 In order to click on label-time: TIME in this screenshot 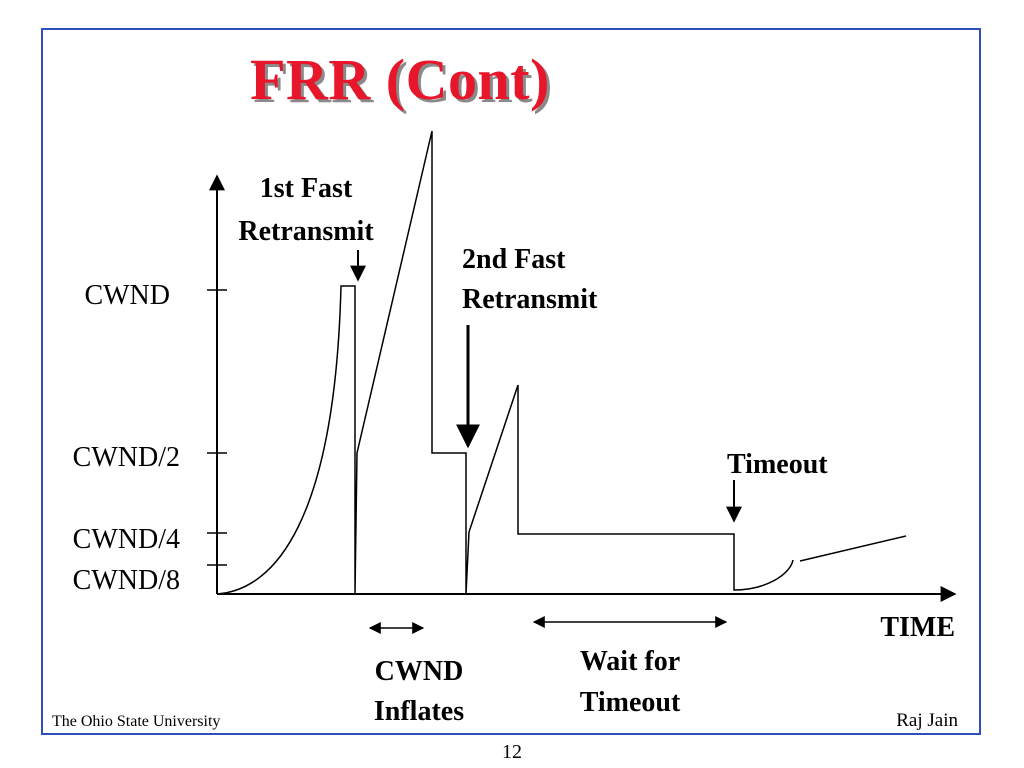, I will do `click(917, 627)`.